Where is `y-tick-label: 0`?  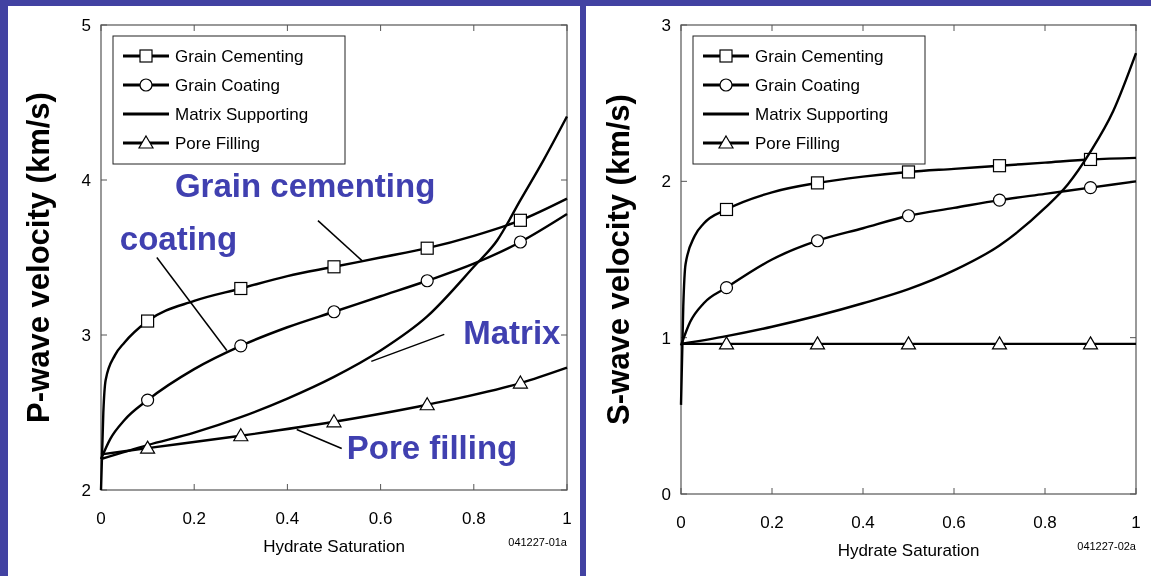
y-tick-label: 0 is located at coordinates (666, 494).